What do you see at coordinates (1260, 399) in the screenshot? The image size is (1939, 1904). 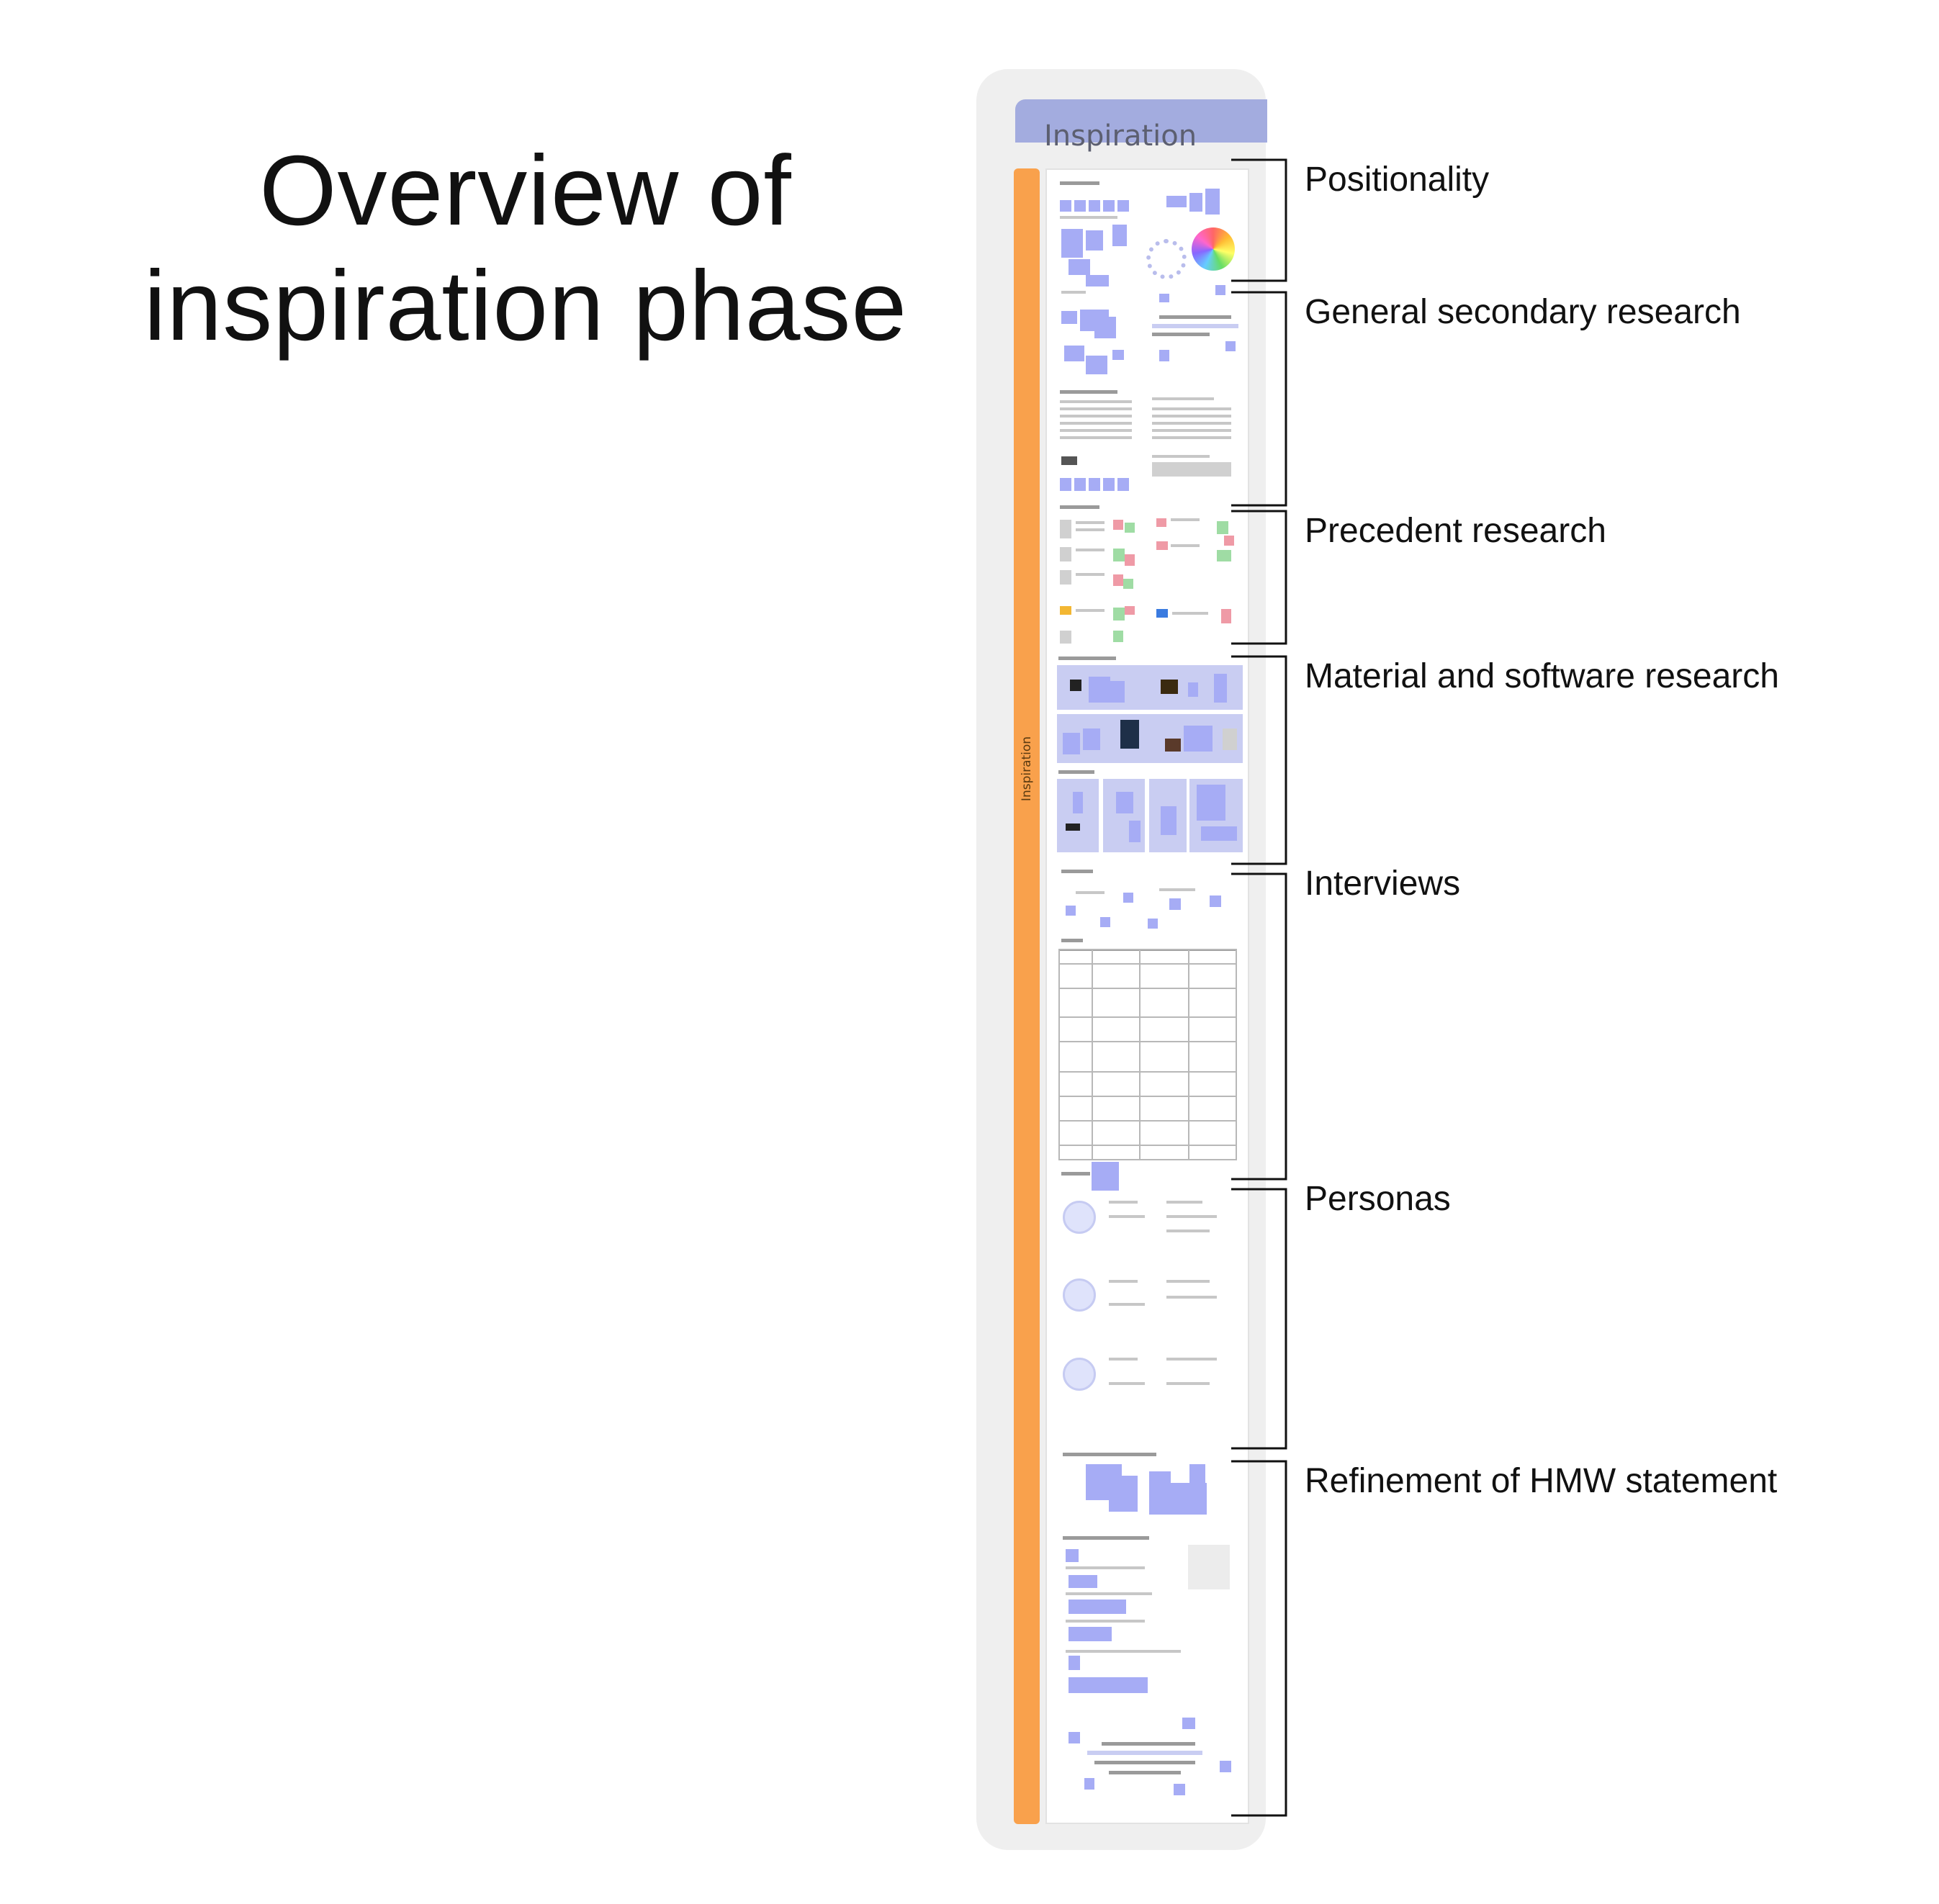 I see `bracket-general-secondary-research` at bounding box center [1260, 399].